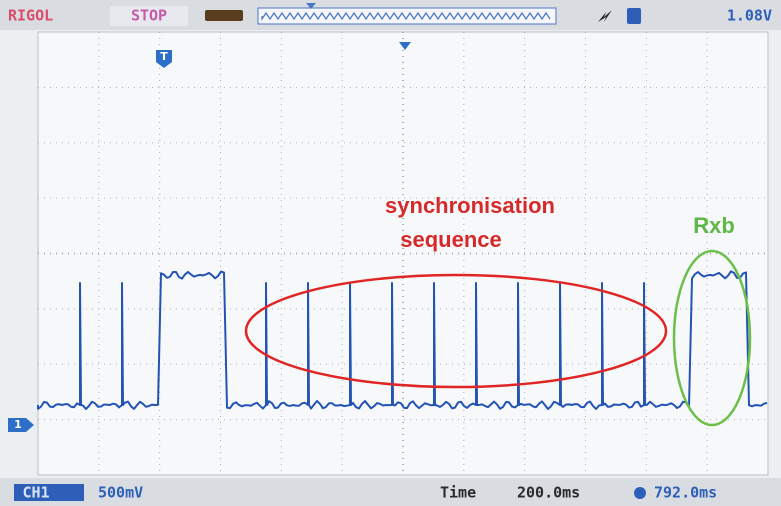 Image resolution: width=781 pixels, height=506 pixels. I want to click on position-marker, so click(311, 6).